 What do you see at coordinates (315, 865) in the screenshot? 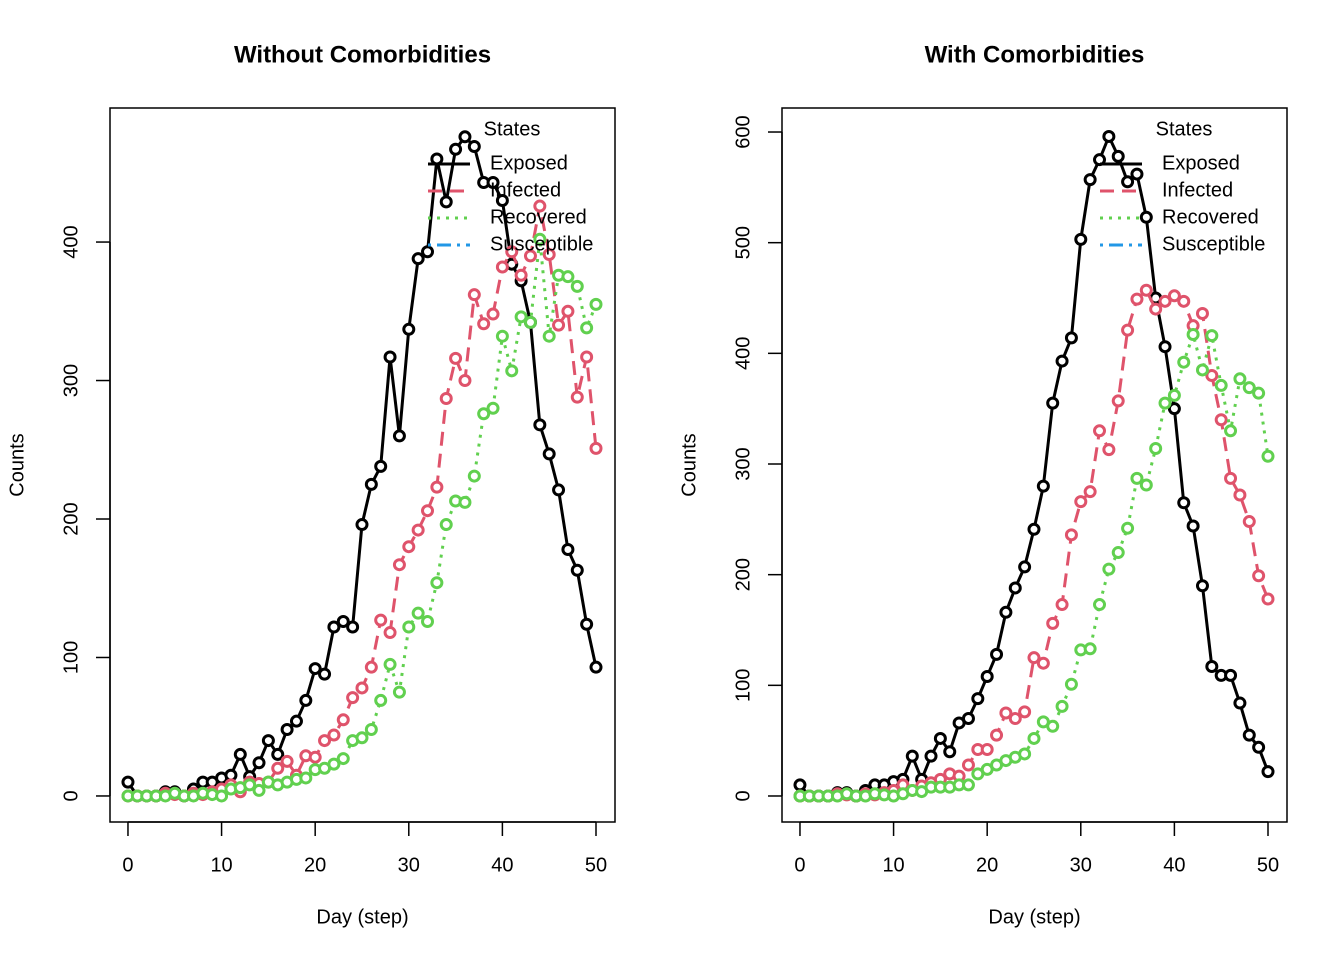
I see `x-tick-label: 20` at bounding box center [315, 865].